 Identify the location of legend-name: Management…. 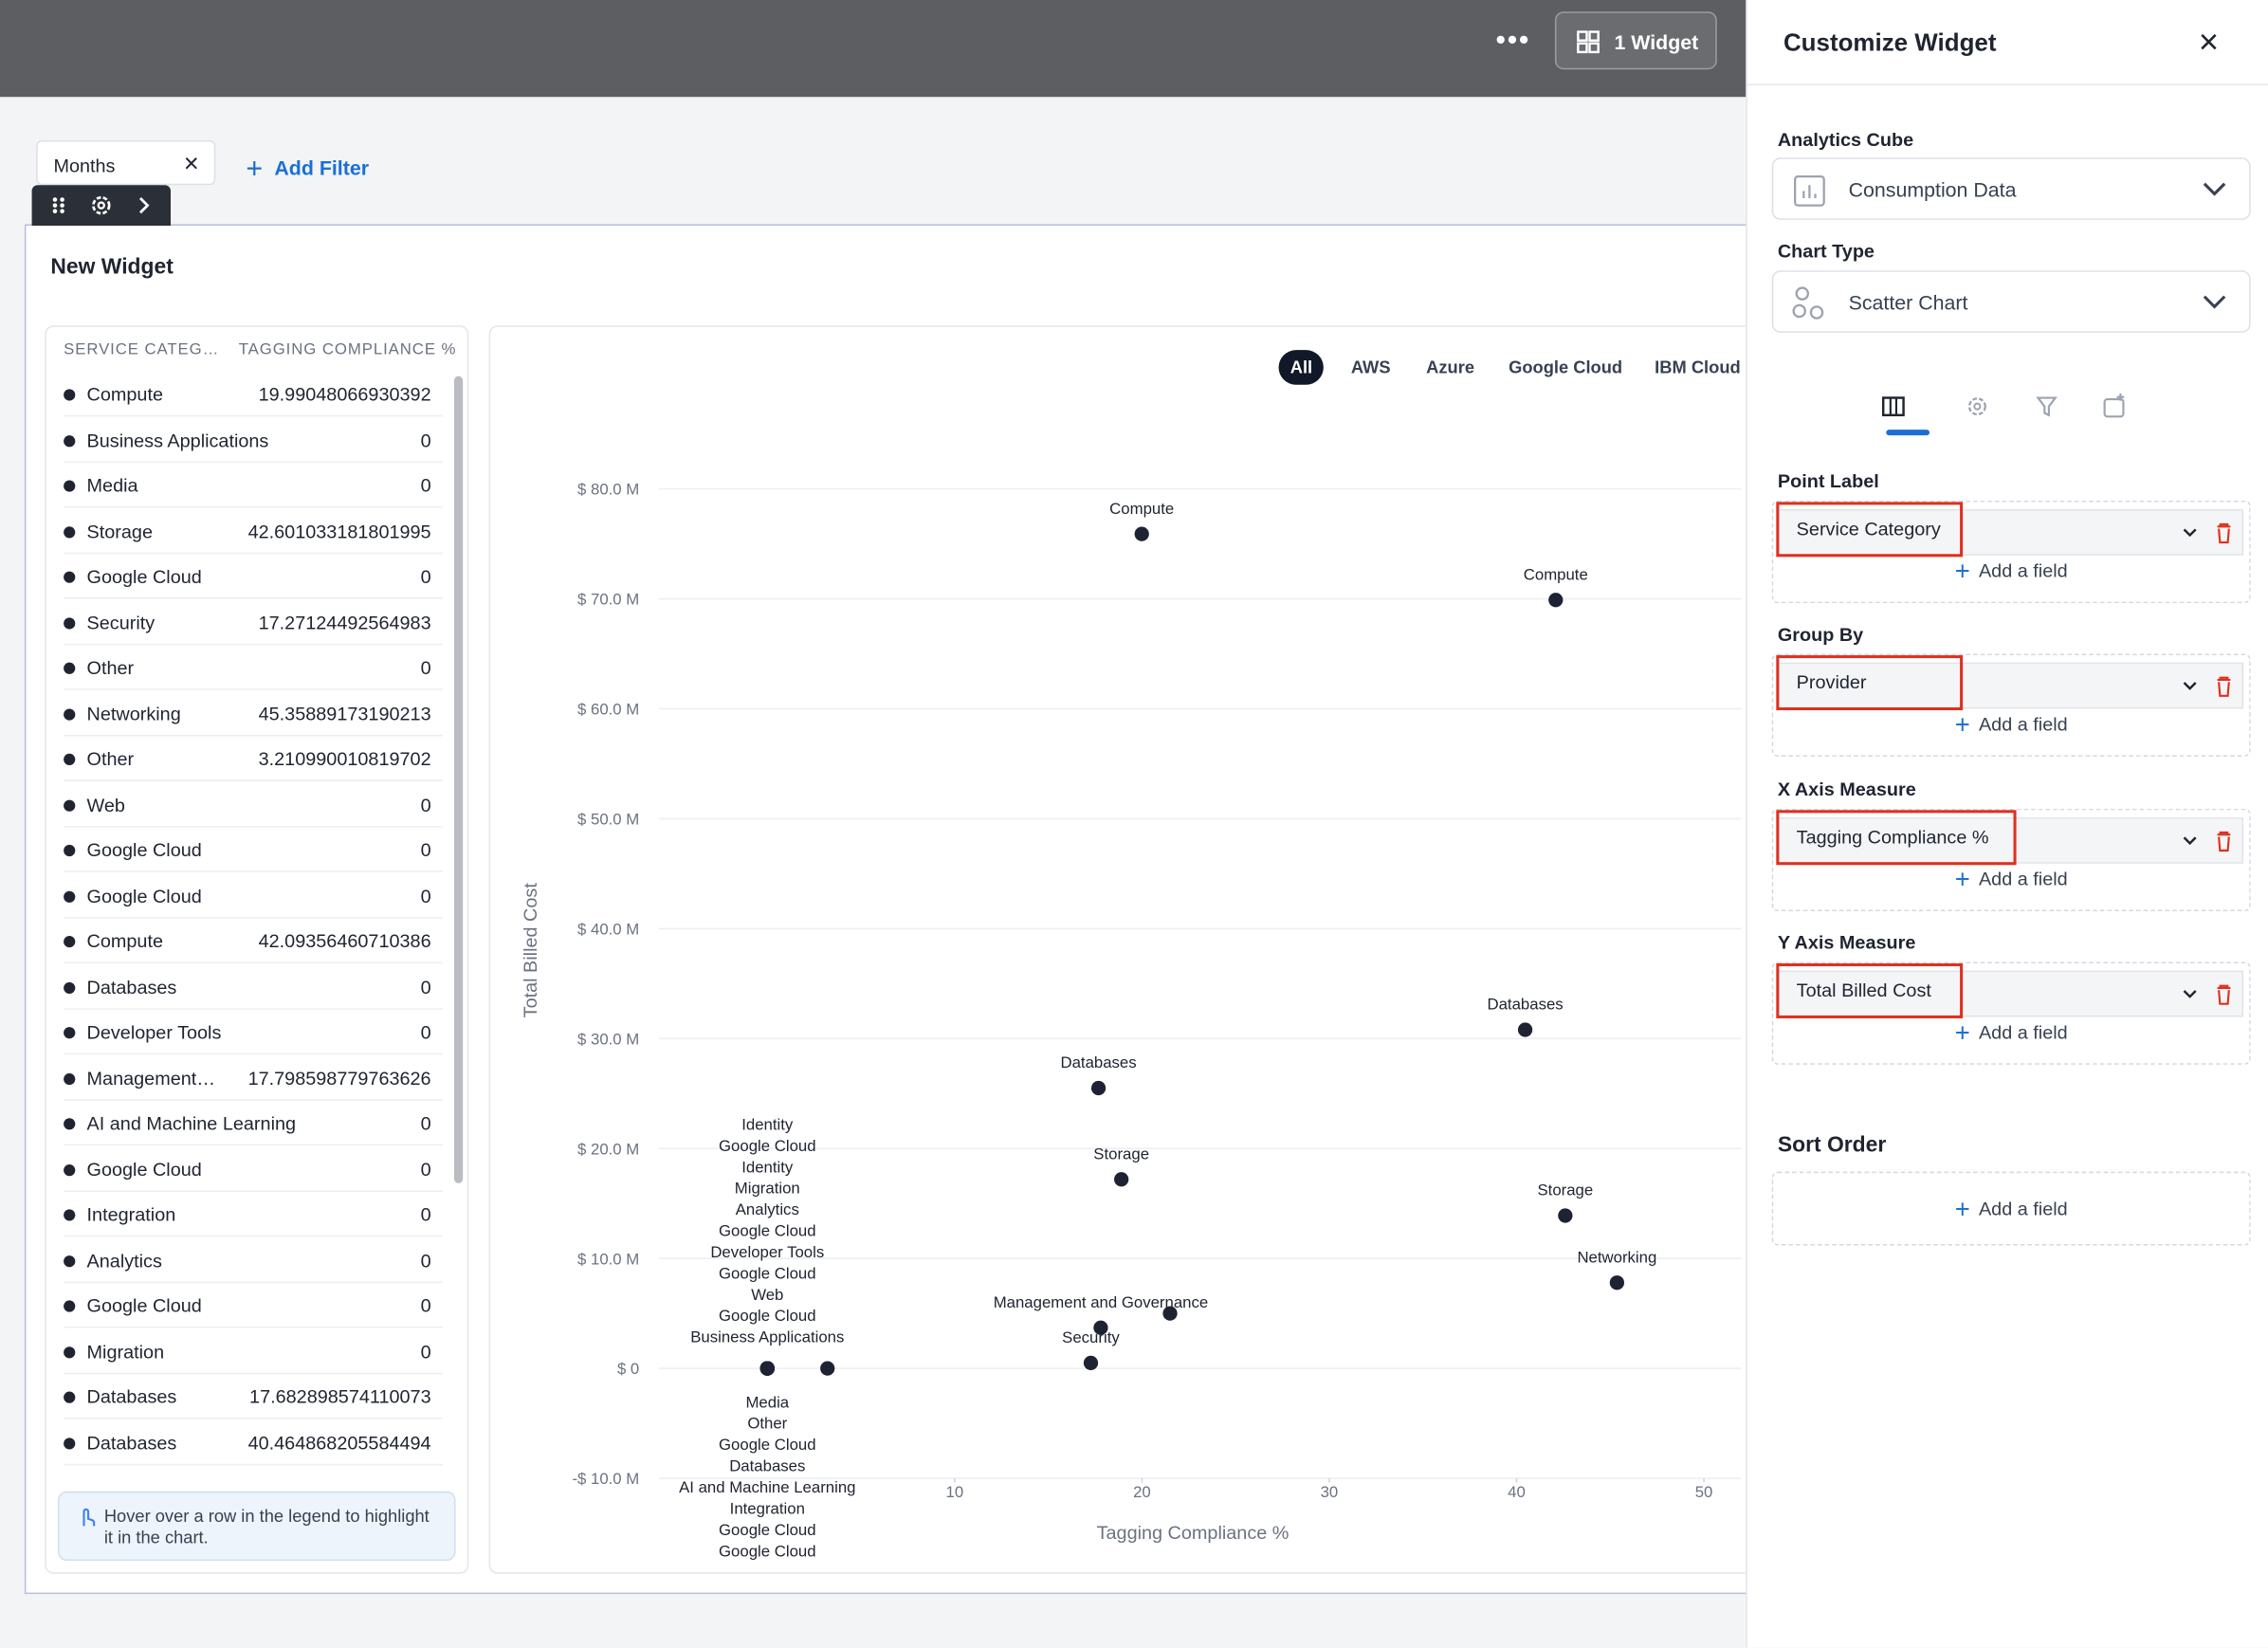
(151, 1078).